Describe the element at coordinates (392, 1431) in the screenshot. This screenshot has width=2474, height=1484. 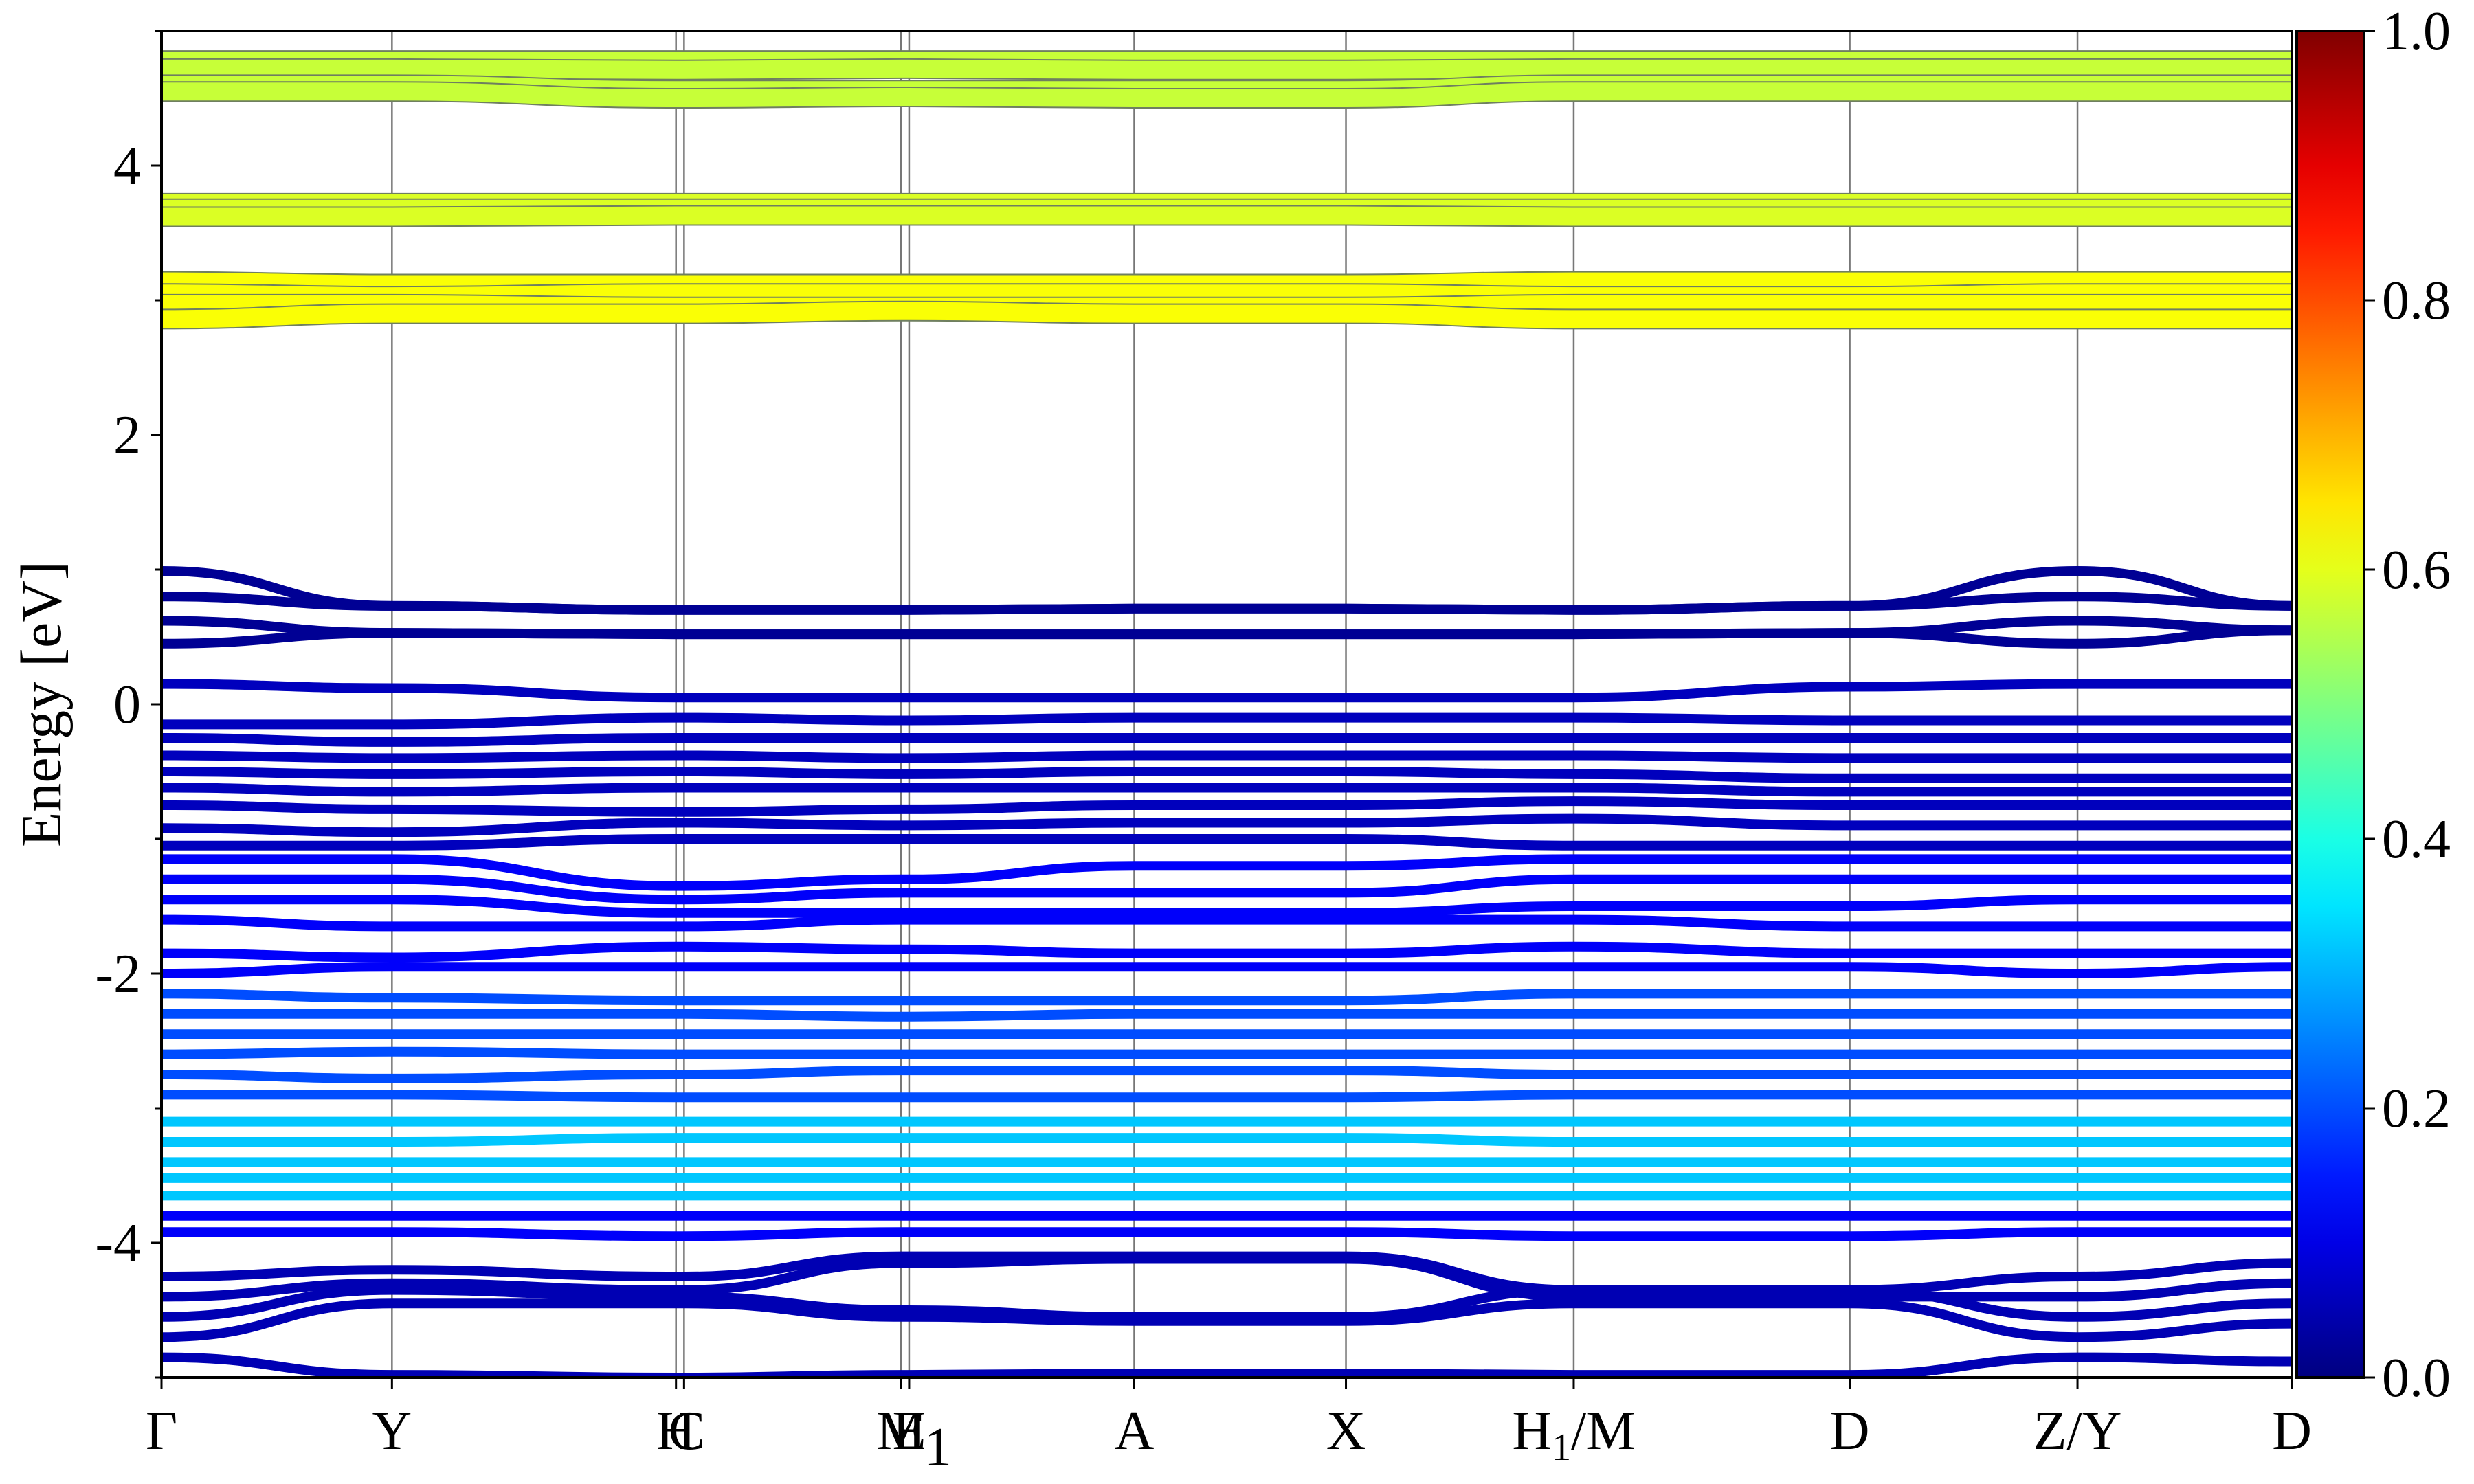
I see `x-tick-label: Y` at that location.